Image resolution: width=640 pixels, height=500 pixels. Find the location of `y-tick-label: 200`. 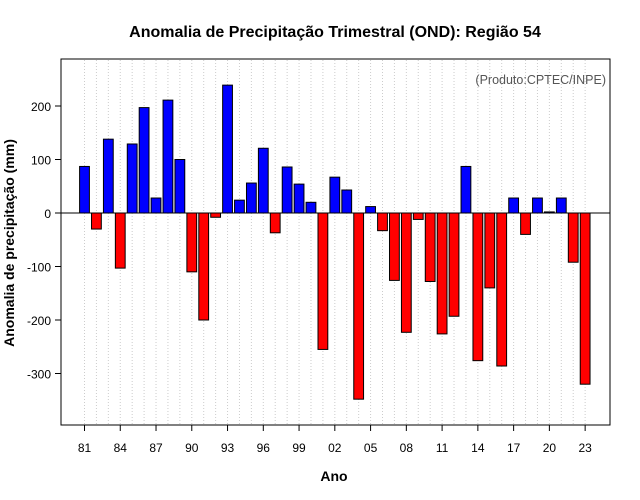

y-tick-label: 200 is located at coordinates (41, 107).